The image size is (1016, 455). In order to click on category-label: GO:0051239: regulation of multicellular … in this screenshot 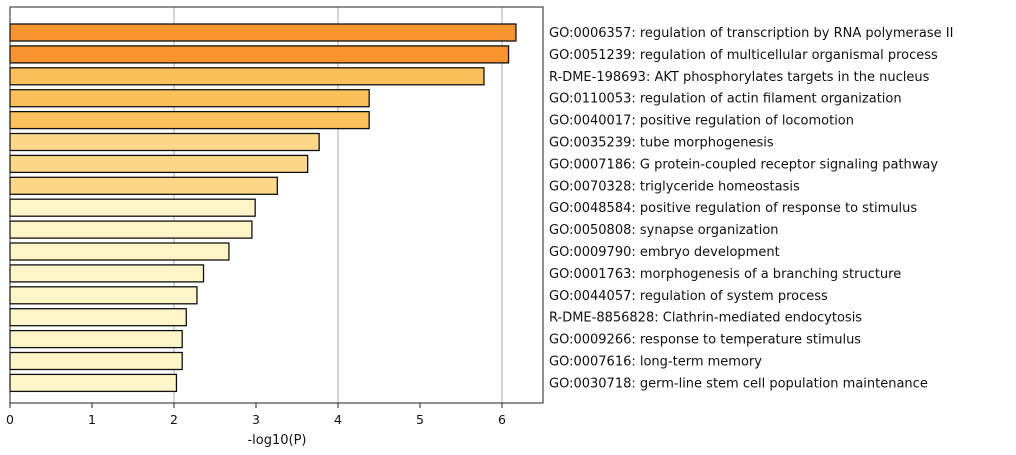, I will do `click(743, 55)`.